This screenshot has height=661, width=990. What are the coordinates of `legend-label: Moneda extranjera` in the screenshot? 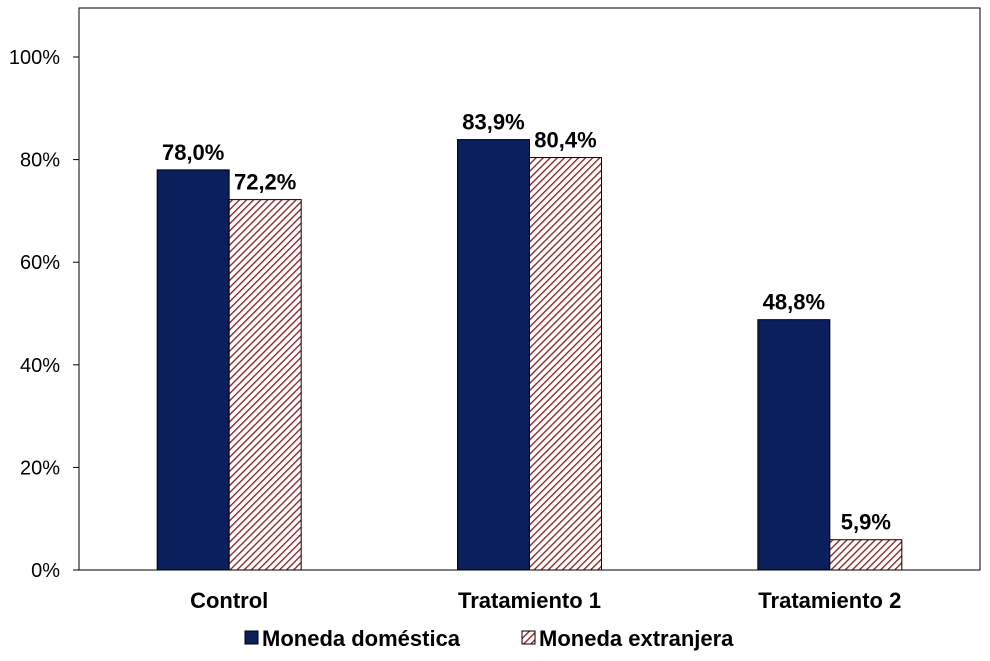 It's located at (636, 638).